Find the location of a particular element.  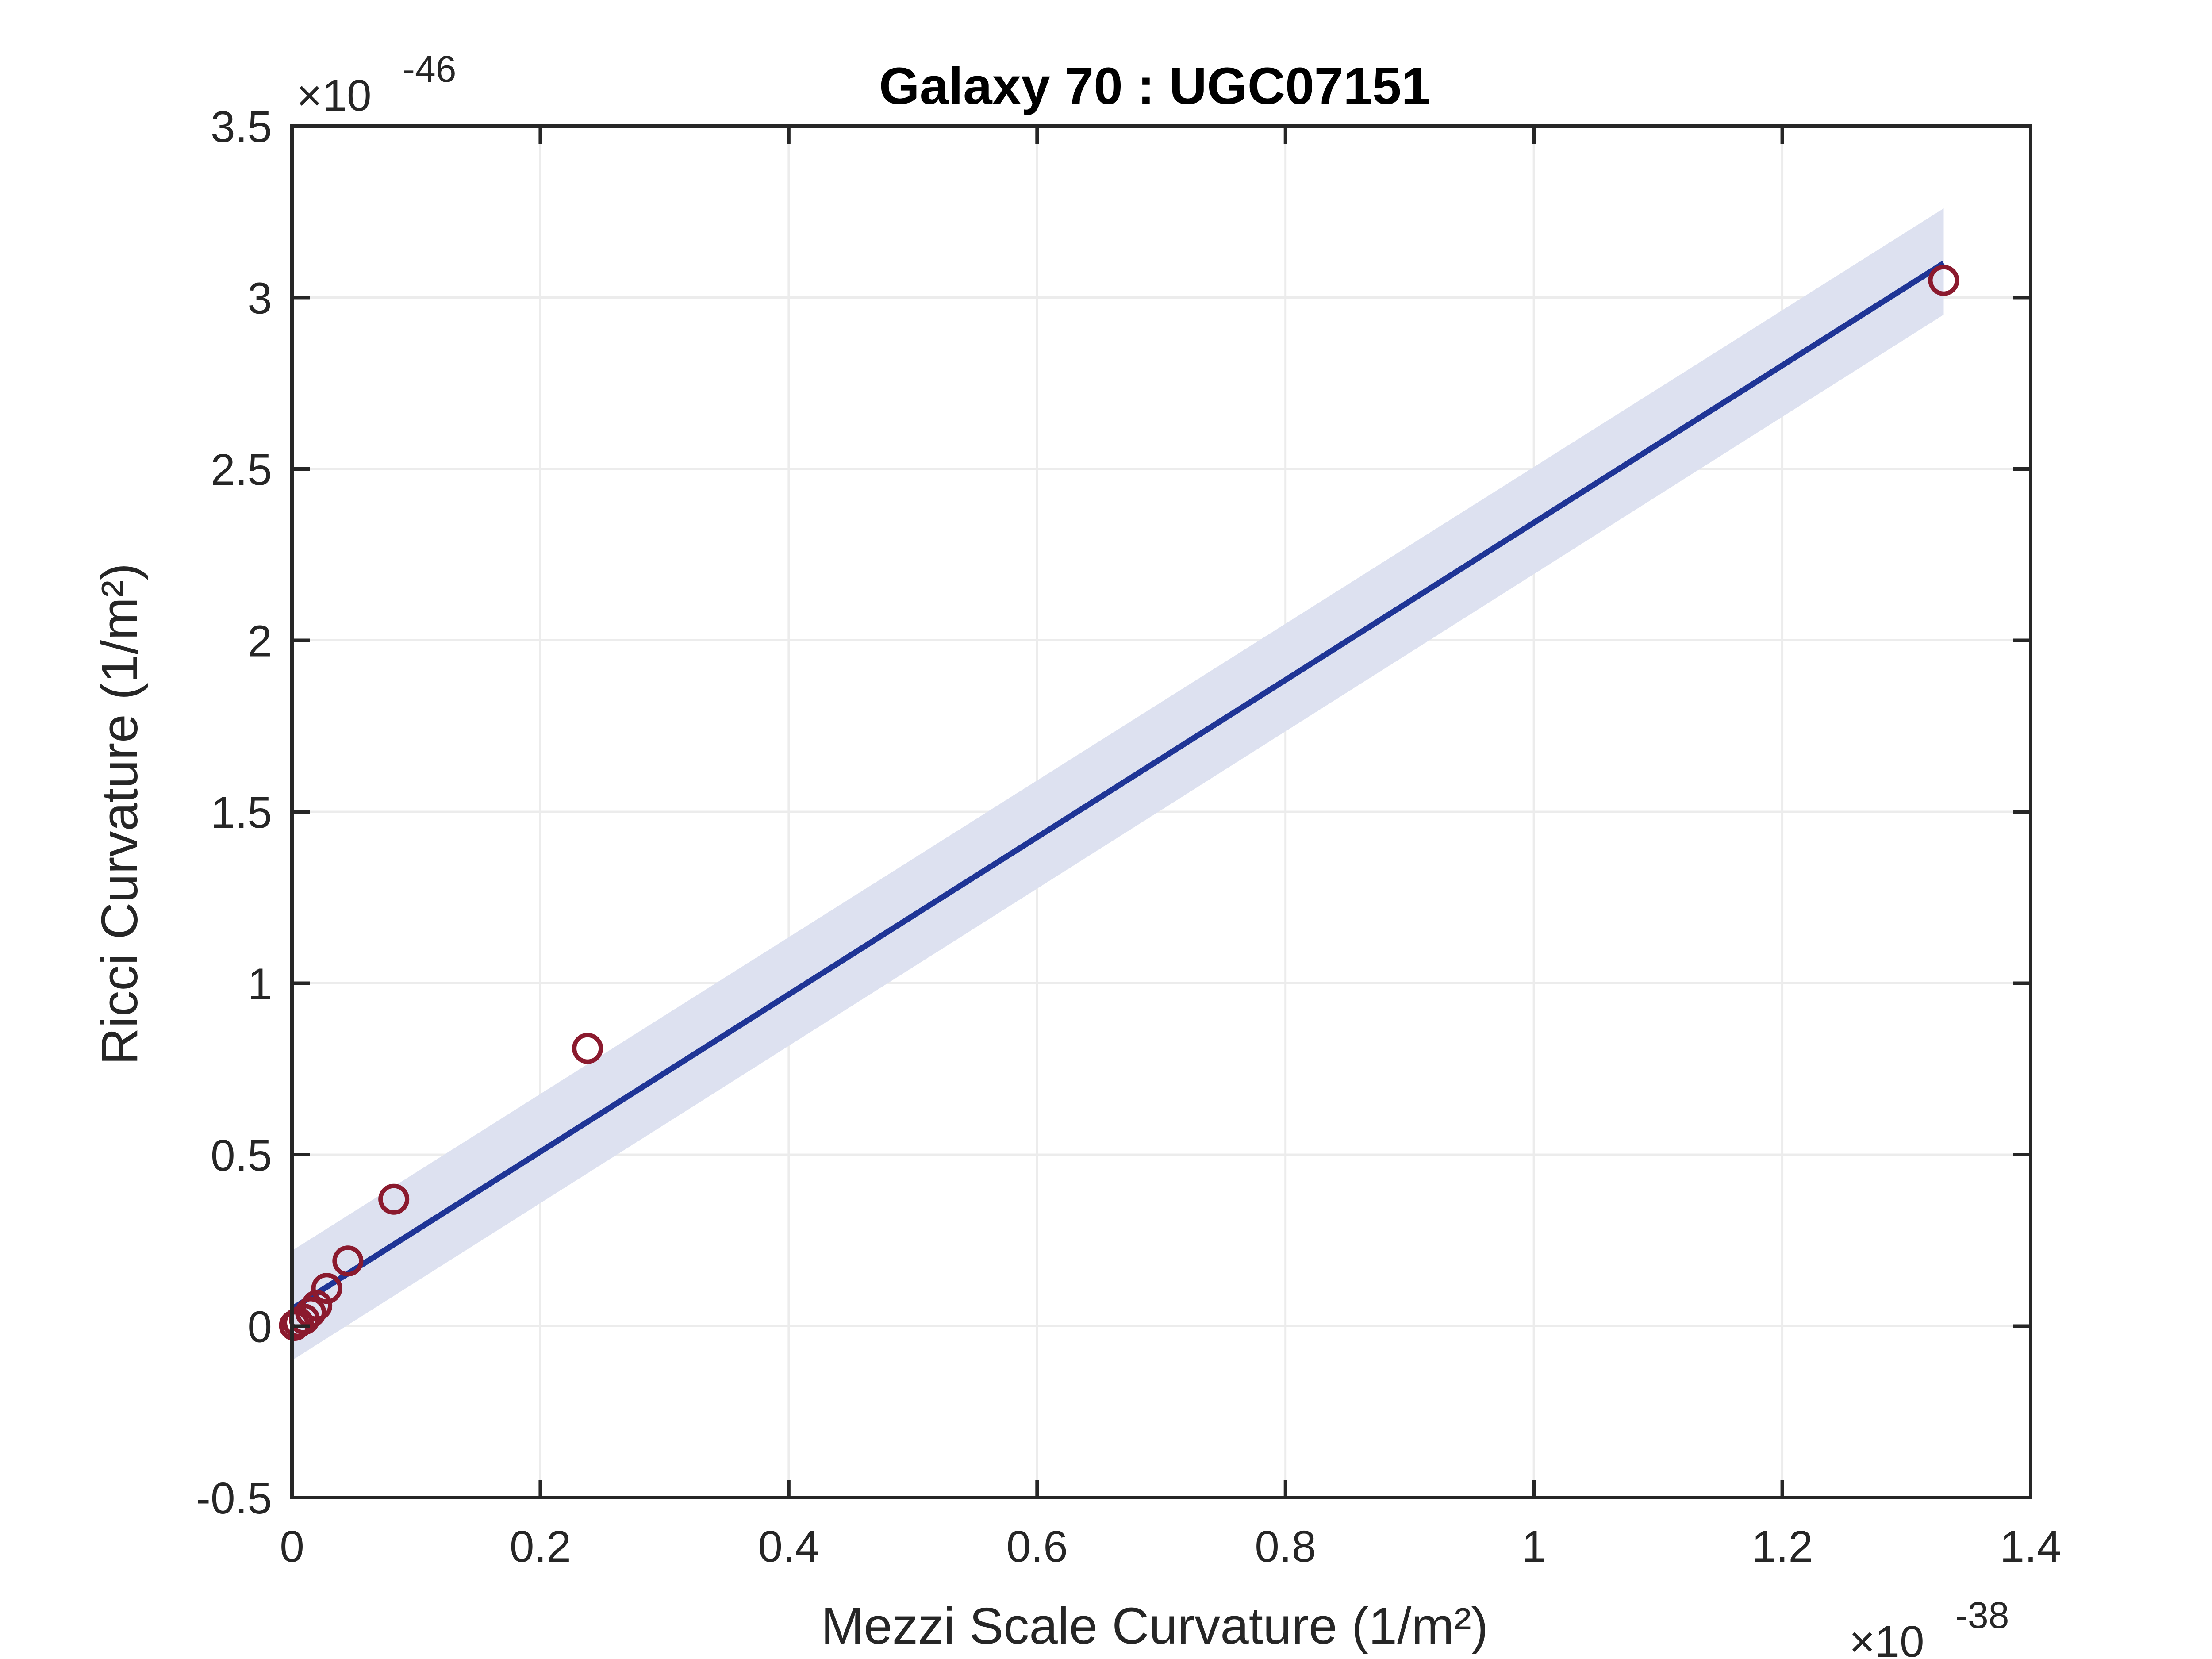

x-tick-label: 0.8 is located at coordinates (1285, 1546).